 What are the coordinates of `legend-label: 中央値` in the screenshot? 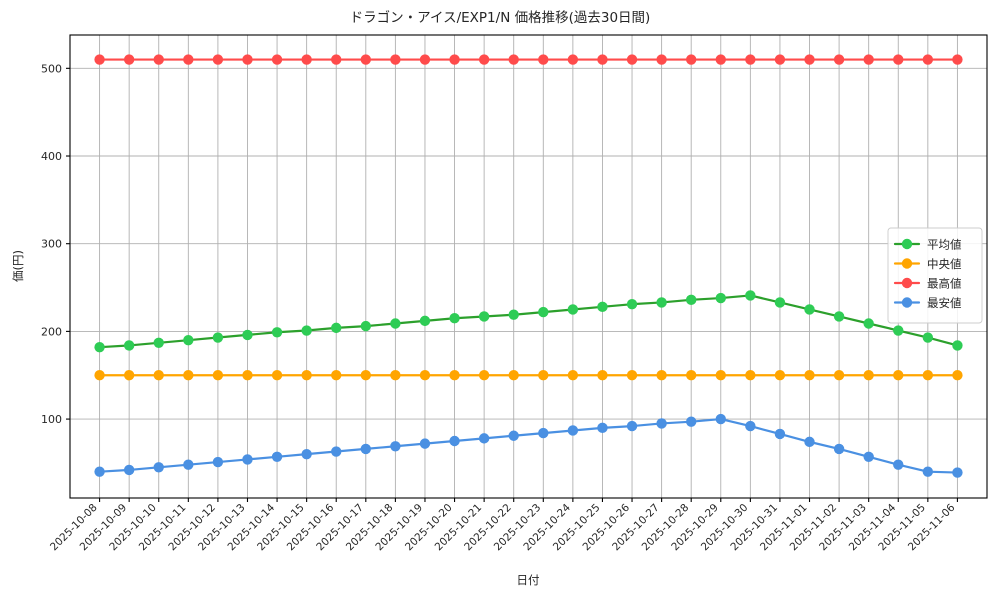 It's located at (944, 264).